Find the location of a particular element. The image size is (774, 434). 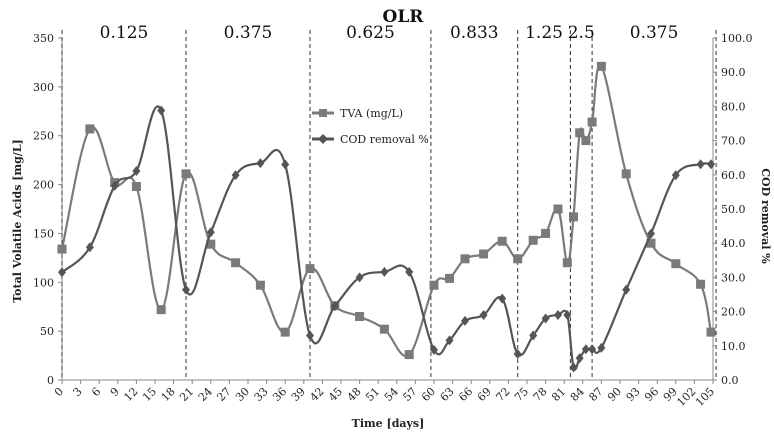

x-tick-label: 105 is located at coordinates (705, 397).